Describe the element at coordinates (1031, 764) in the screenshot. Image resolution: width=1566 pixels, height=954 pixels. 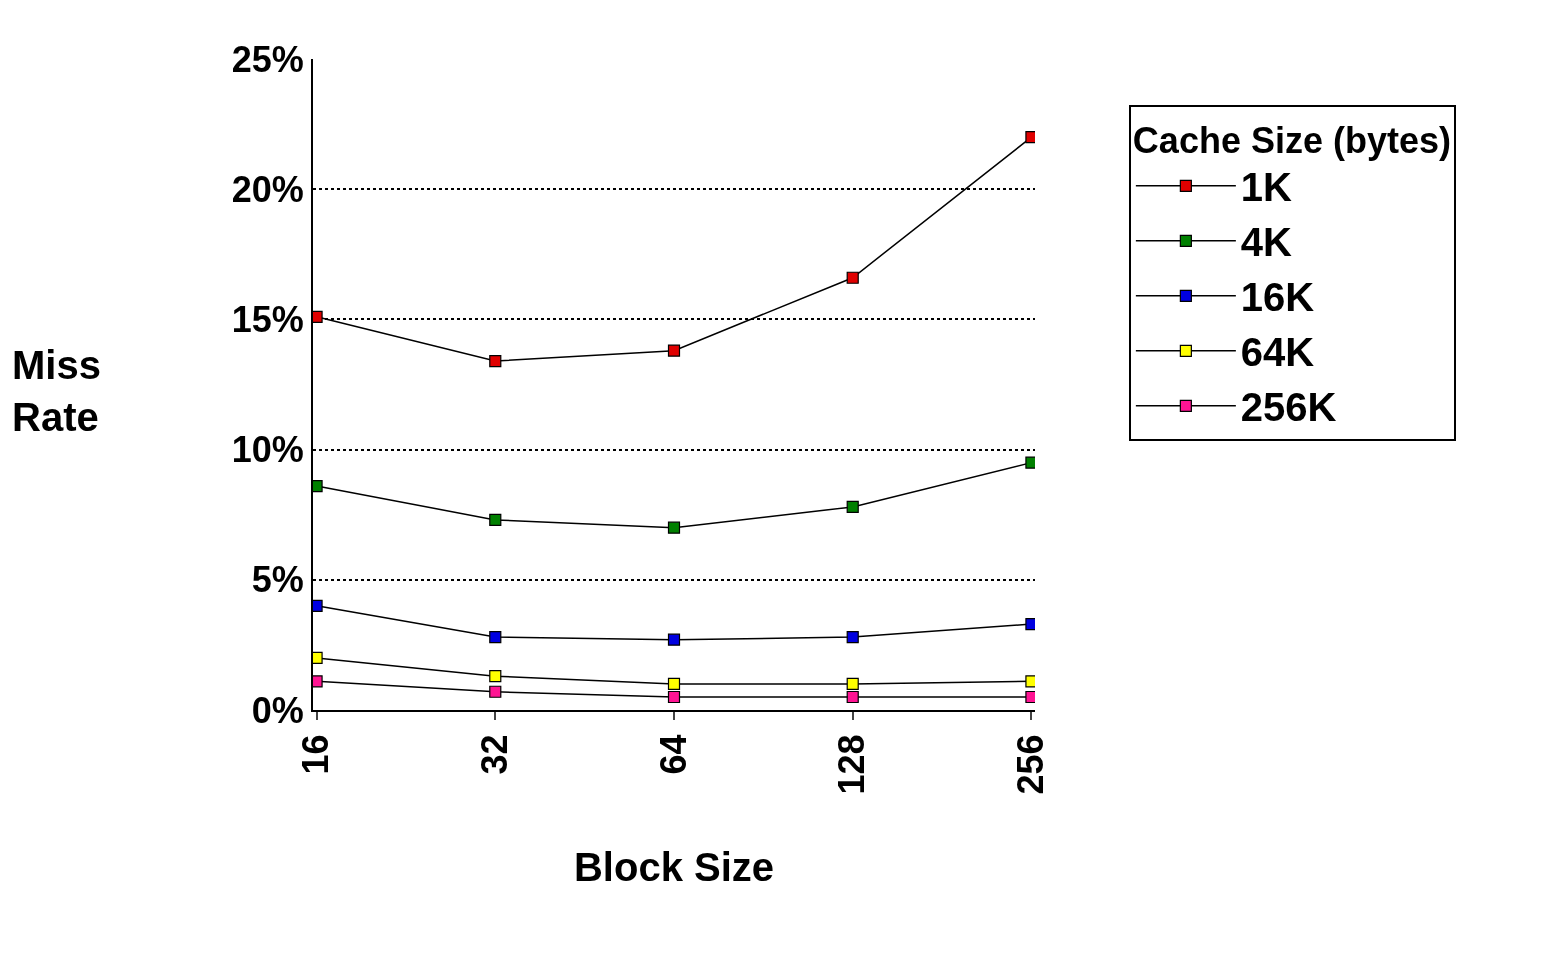
I see `x-tick-label: 256` at that location.